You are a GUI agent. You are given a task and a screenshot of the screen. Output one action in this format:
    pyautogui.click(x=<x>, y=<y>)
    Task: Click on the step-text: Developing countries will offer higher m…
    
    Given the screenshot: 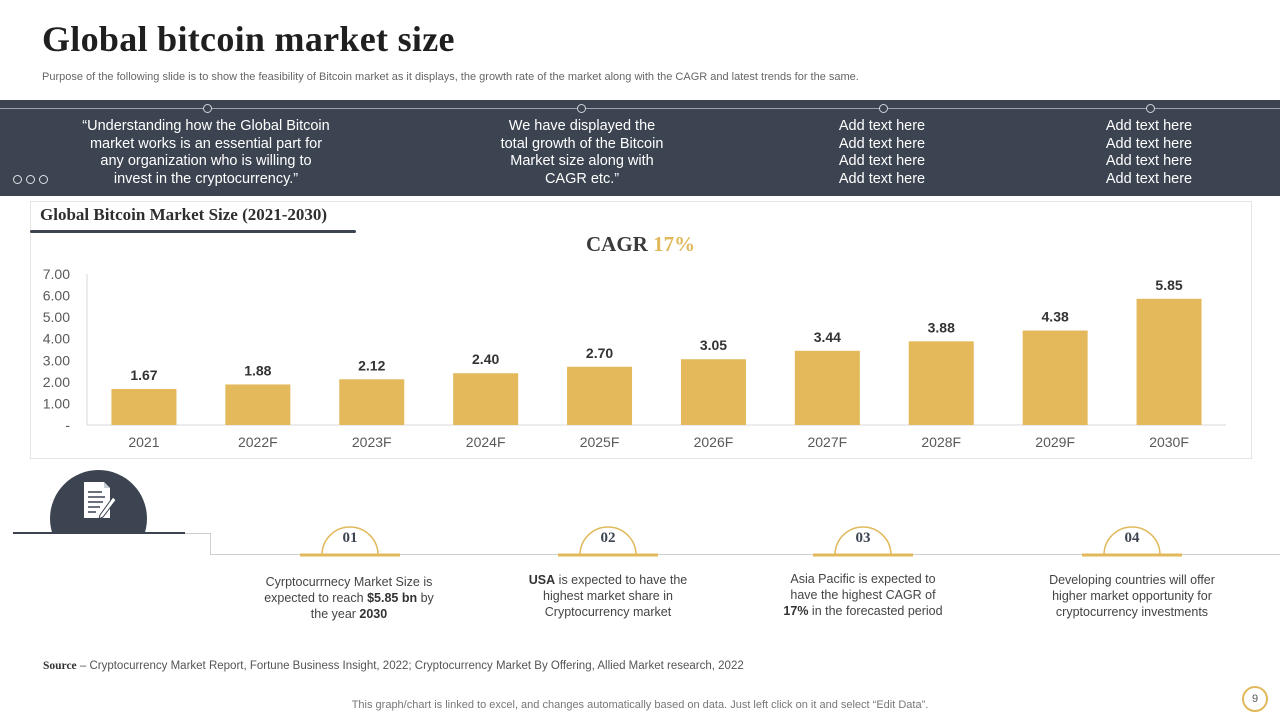 What is the action you would take?
    pyautogui.click(x=1132, y=596)
    